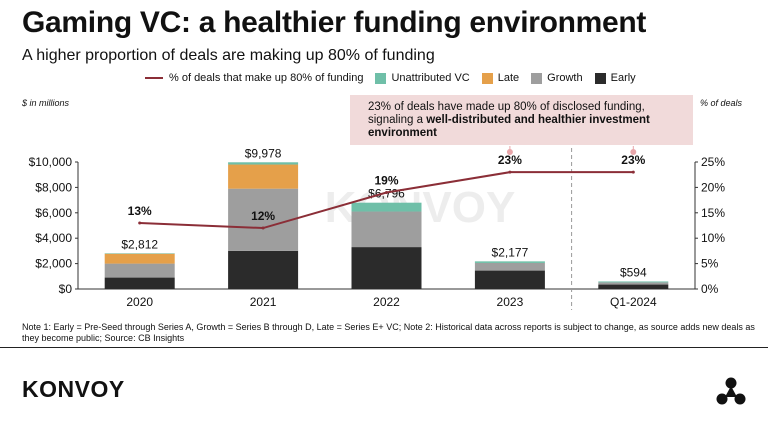 The image size is (768, 431). I want to click on y-tick-label: $4,000, so click(53, 238).